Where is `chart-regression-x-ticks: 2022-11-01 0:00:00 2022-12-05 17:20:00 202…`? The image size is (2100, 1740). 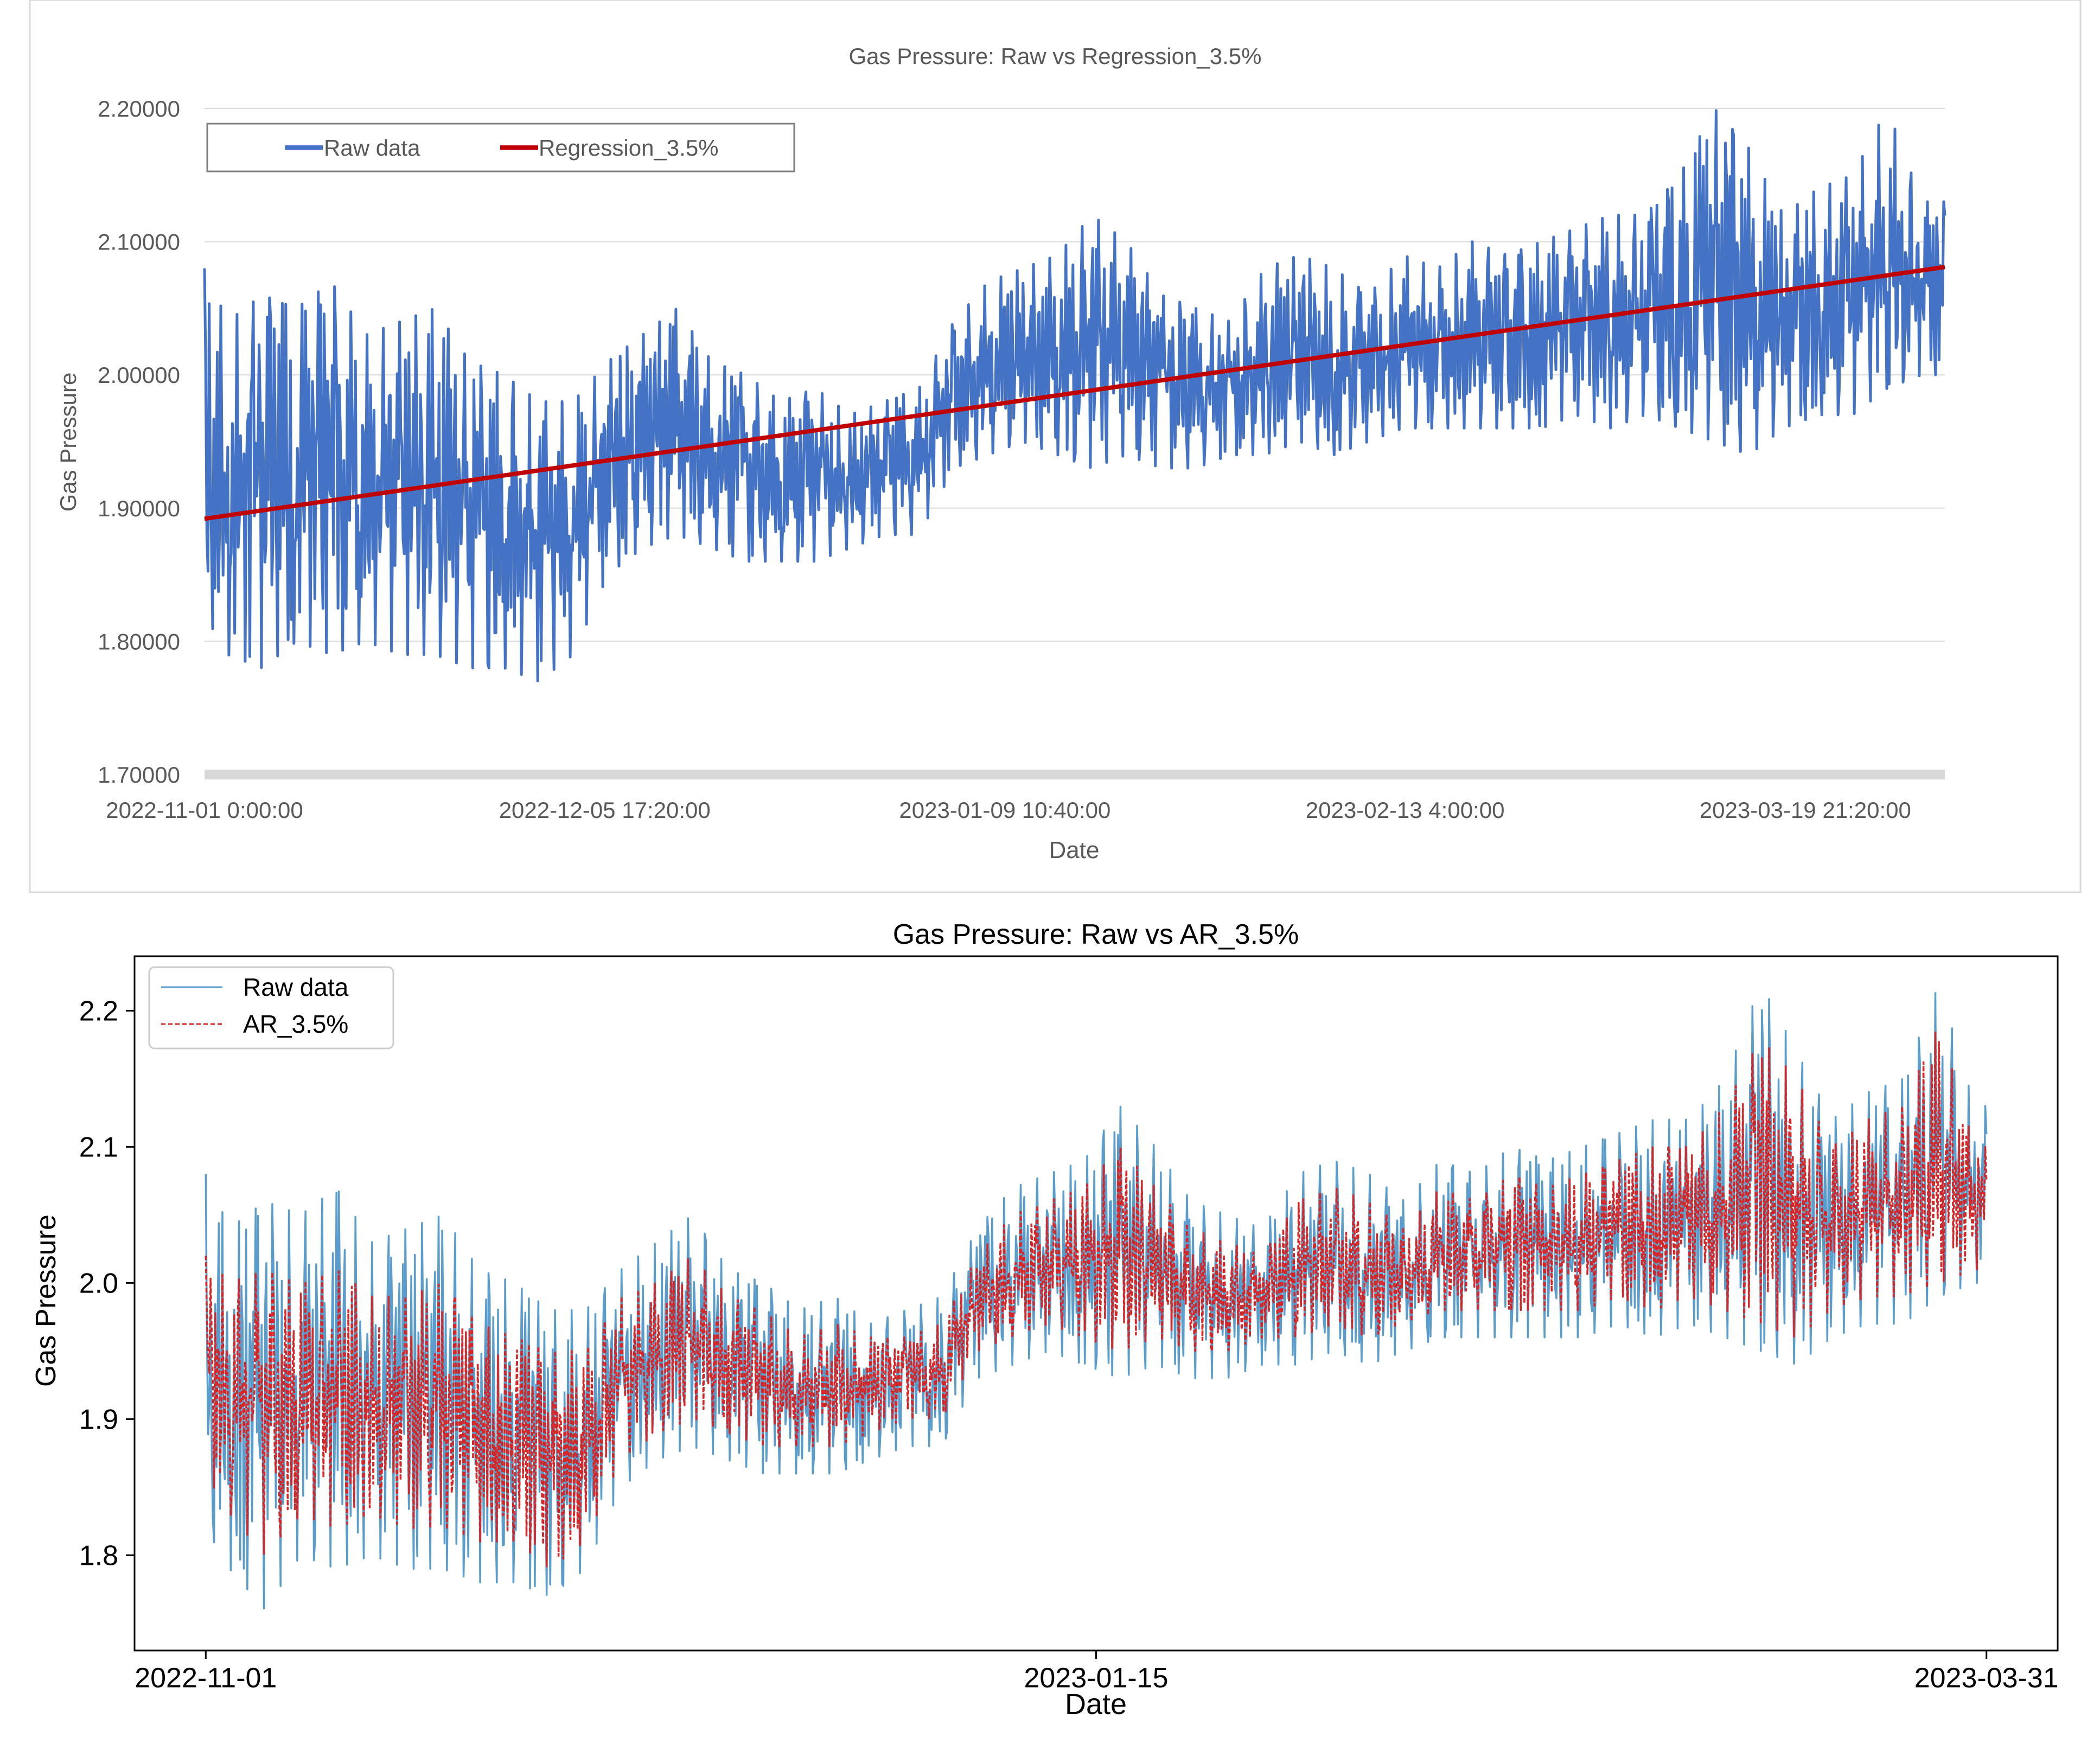 chart-regression-x-ticks: 2022-11-01 0:00:00 2022-12-05 17:20:00 202… is located at coordinates (1008, 810).